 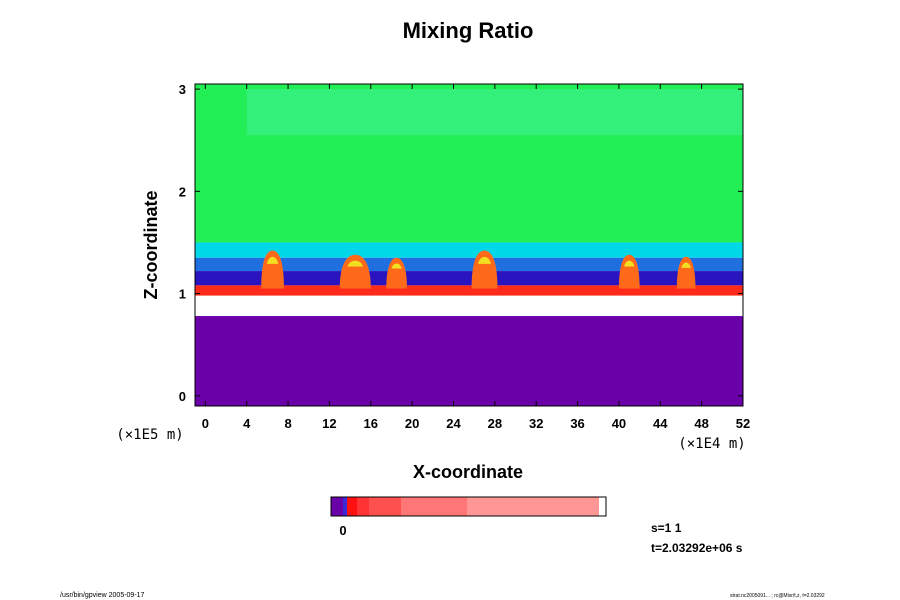 What do you see at coordinates (182, 396) in the screenshot?
I see `z-tick-label: 0` at bounding box center [182, 396].